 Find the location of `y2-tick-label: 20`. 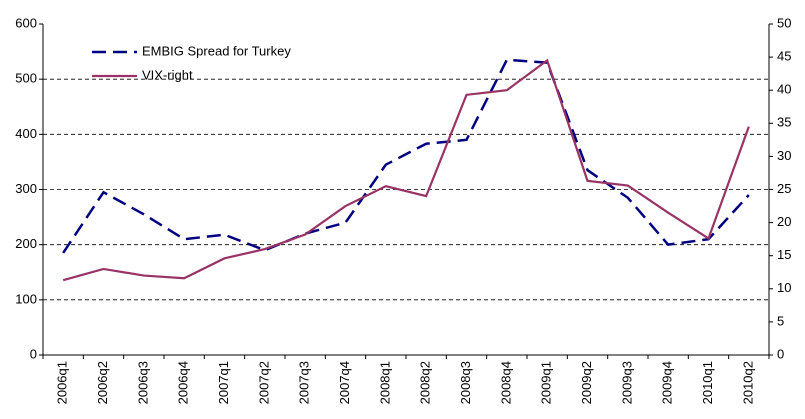

y2-tick-label: 20 is located at coordinates (784, 221).